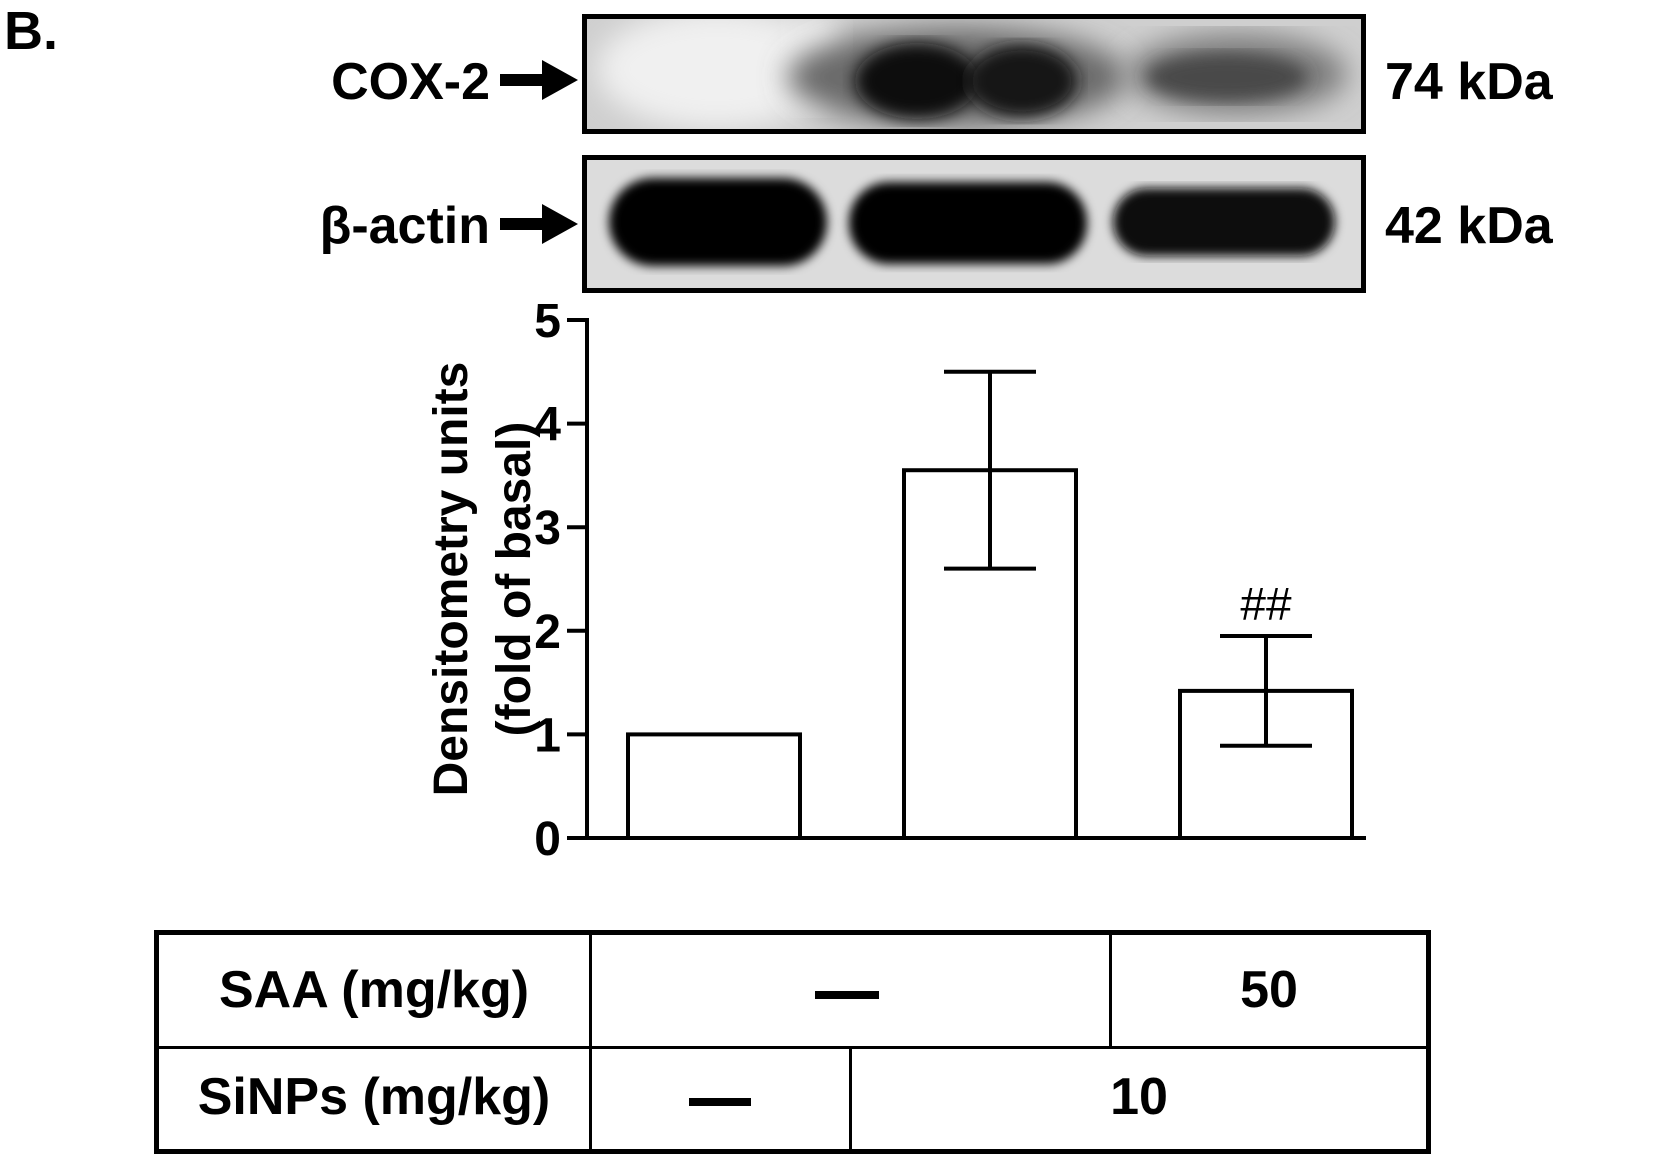  I want to click on table-sinps-divider, so click(850, 1097).